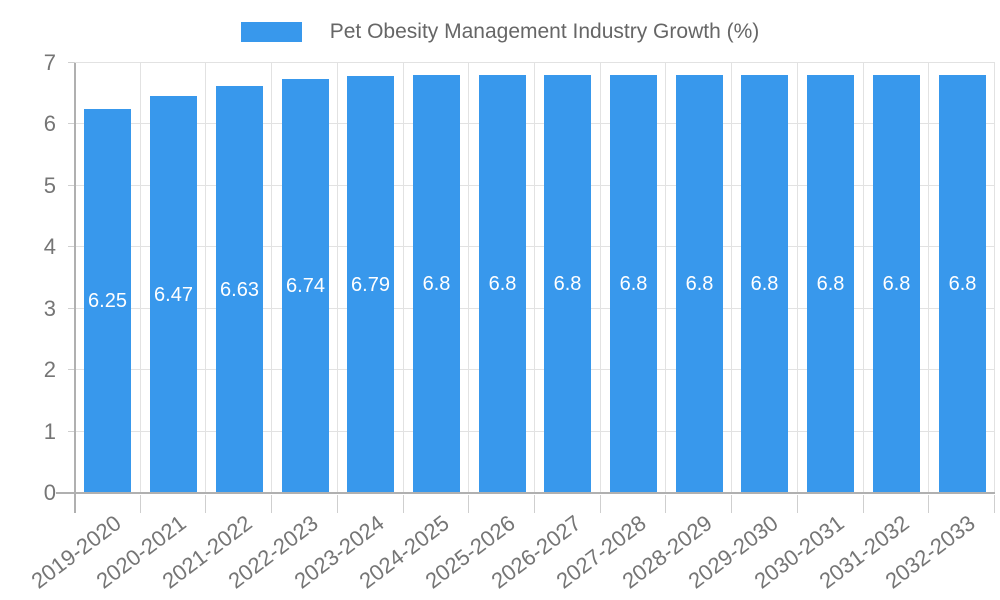  I want to click on bar: 6.25, so click(107, 301).